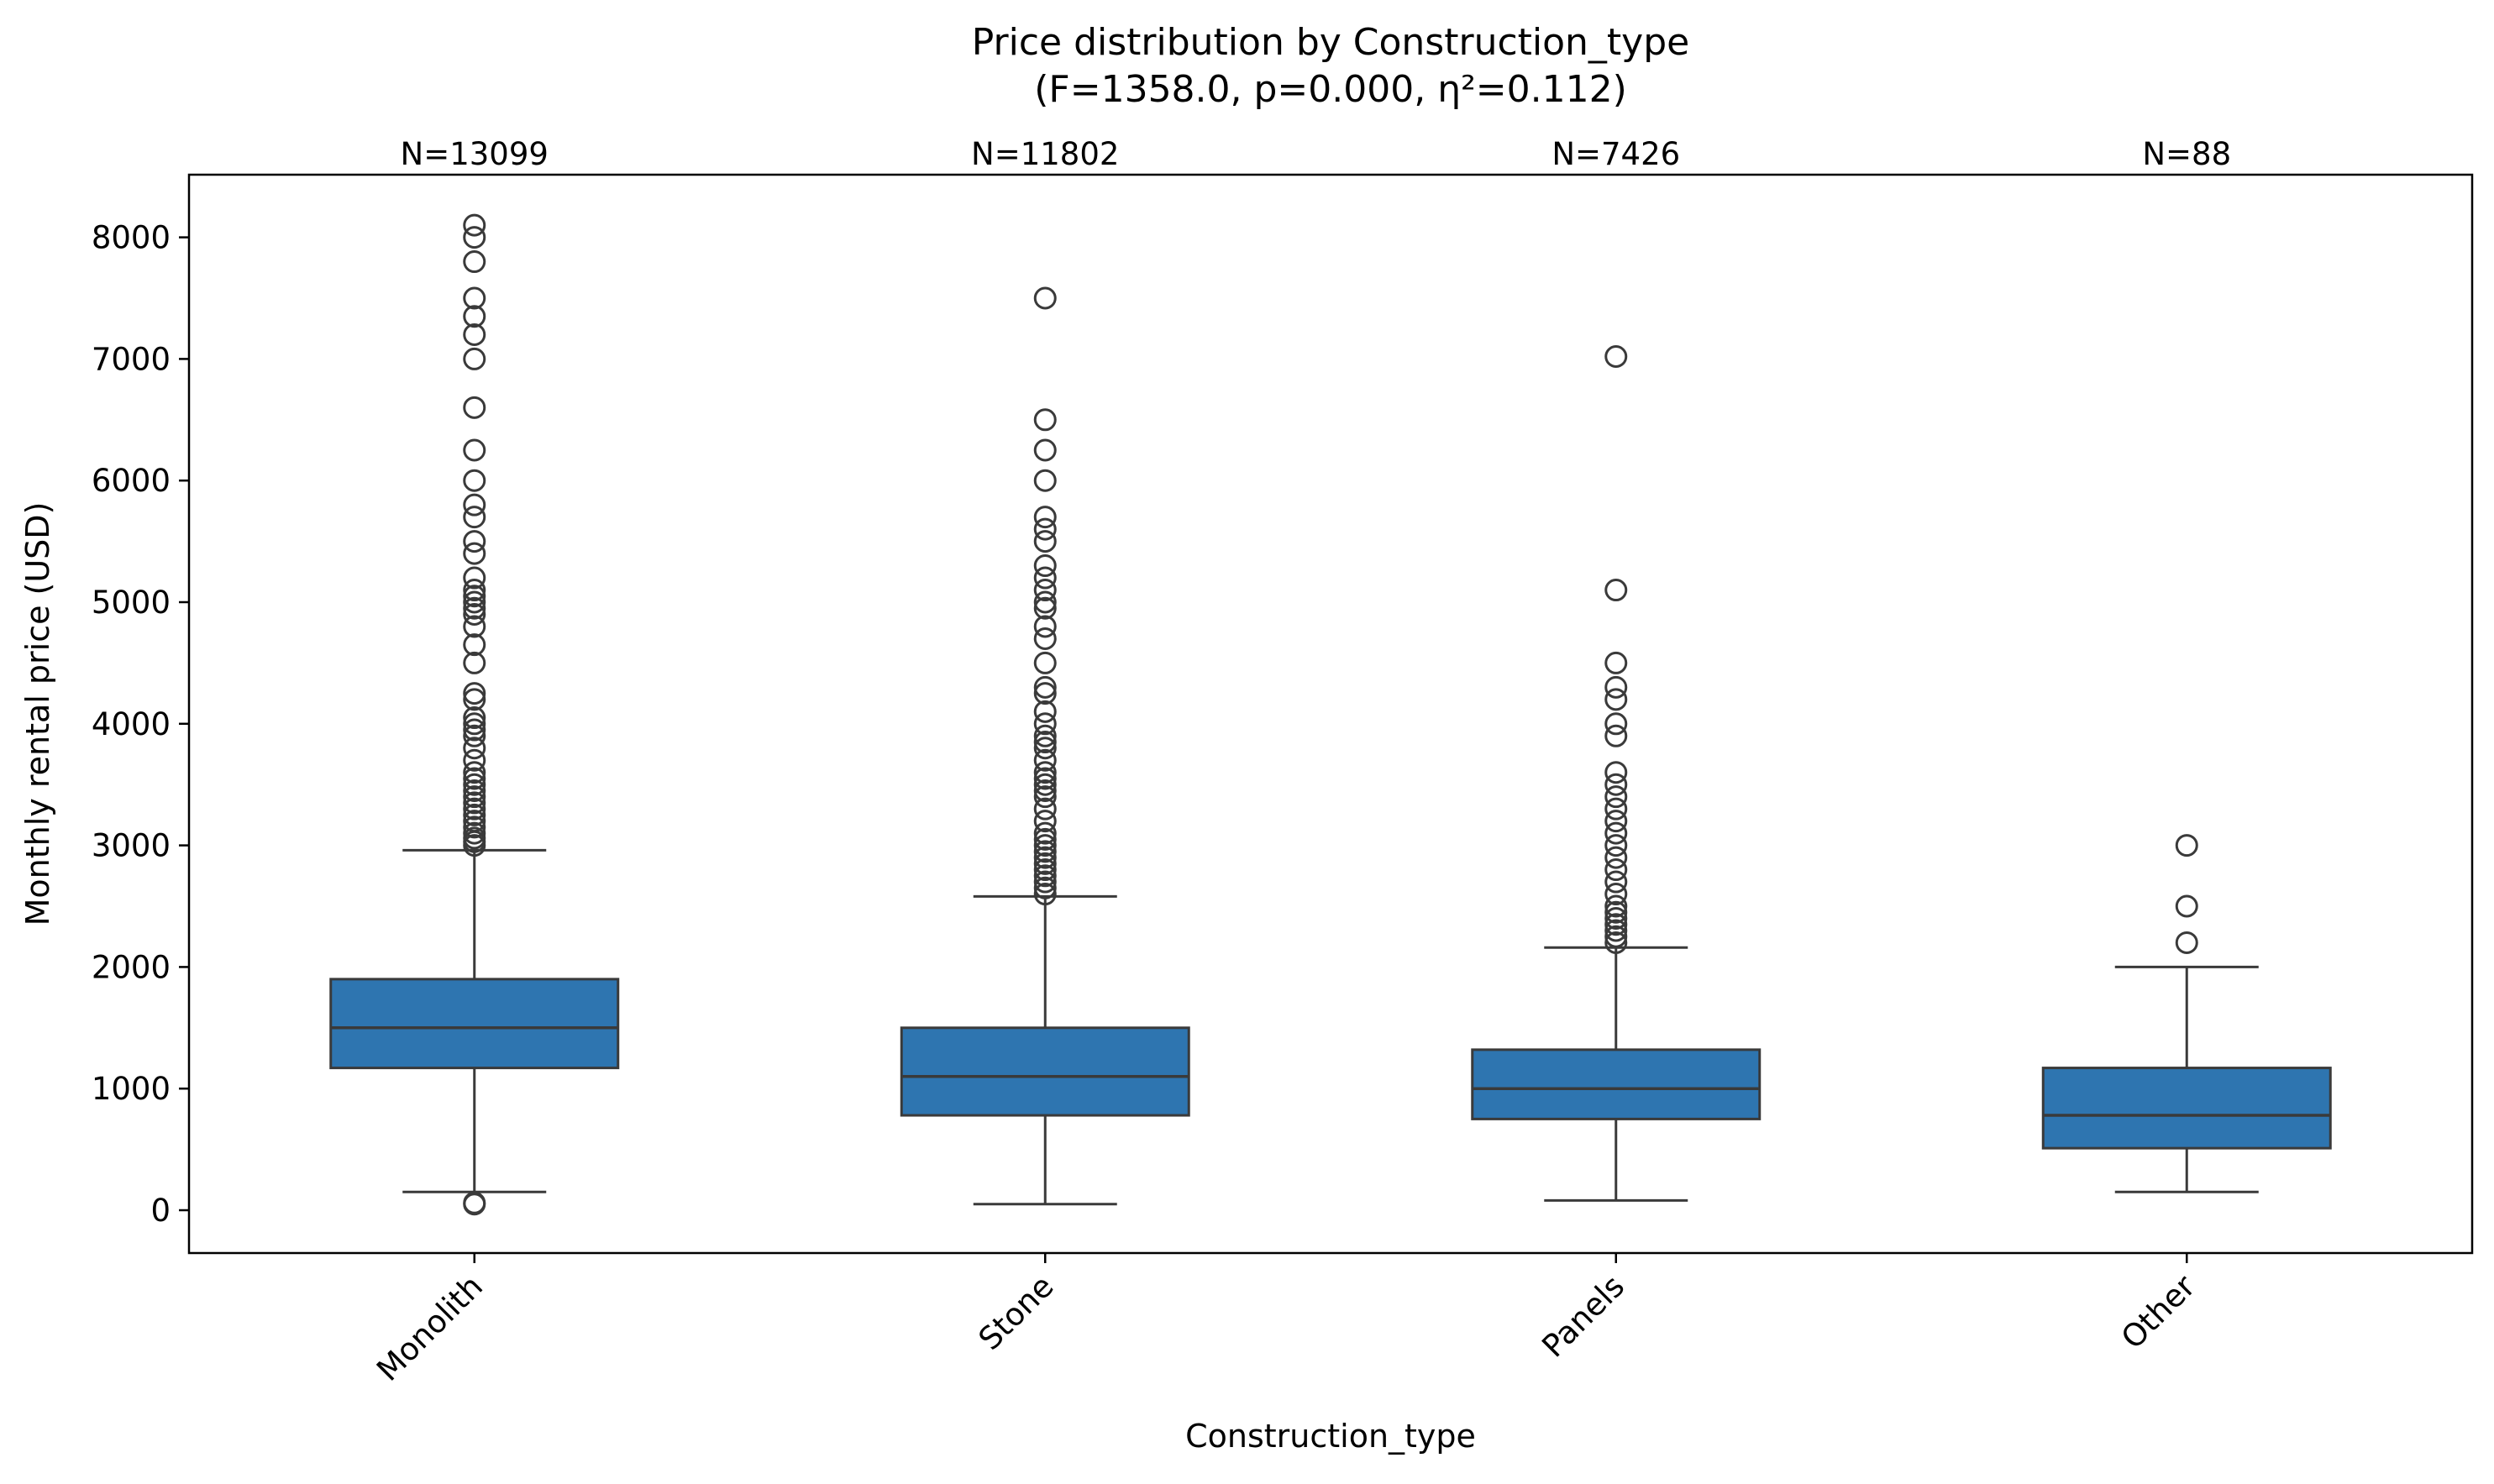 This screenshot has height=1484, width=2494. What do you see at coordinates (1616, 751) in the screenshot?
I see `box-group-panels: N=7426 Panels` at bounding box center [1616, 751].